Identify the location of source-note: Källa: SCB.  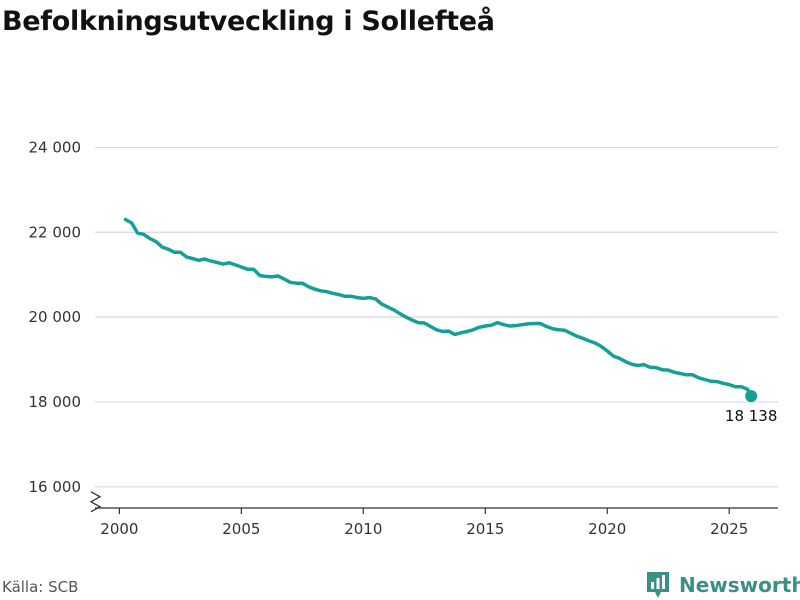
(40, 587).